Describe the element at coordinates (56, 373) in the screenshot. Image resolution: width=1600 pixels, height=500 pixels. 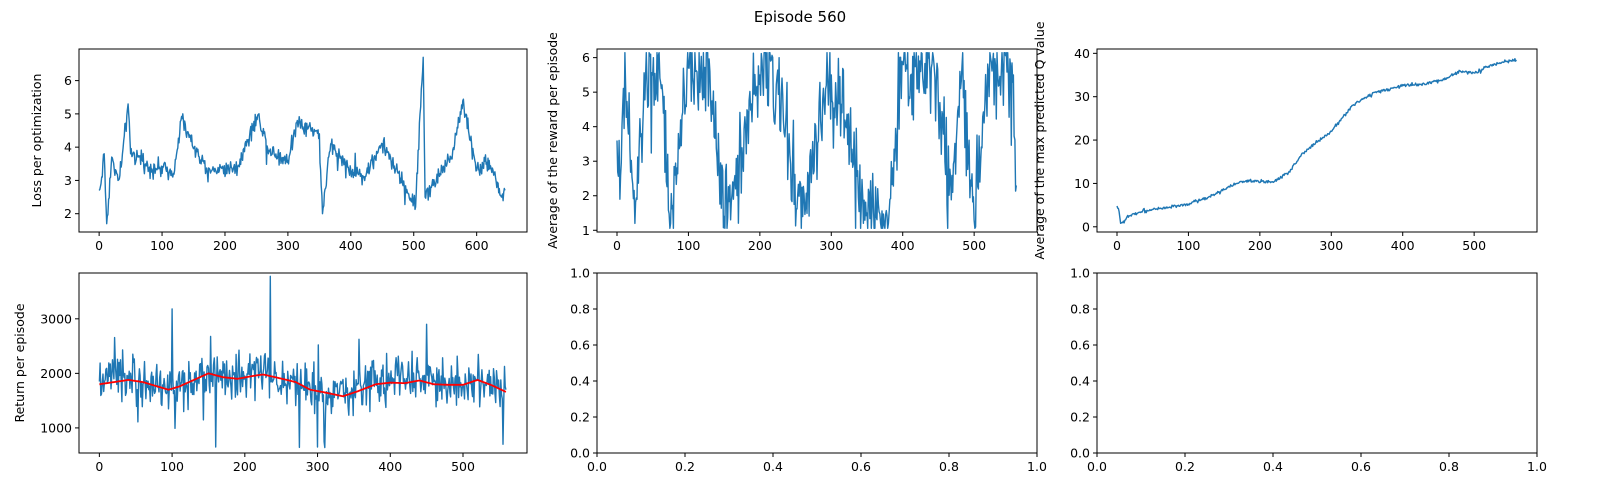
I see `y-tick-label: 2000` at that location.